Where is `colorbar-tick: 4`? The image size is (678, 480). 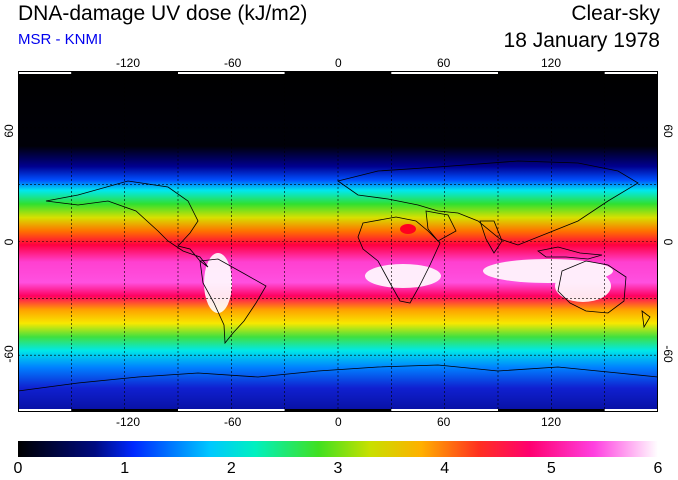 colorbar-tick: 4 is located at coordinates (445, 468).